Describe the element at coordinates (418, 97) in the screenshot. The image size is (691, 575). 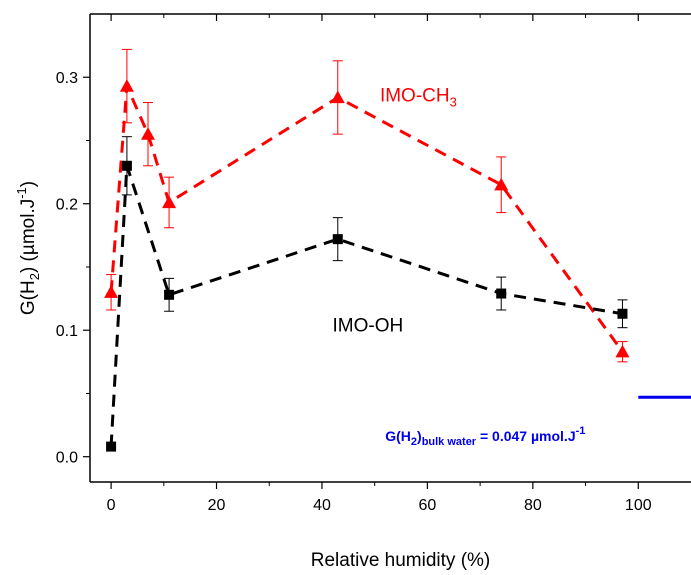
I see `series-label: IMO-CH3` at that location.